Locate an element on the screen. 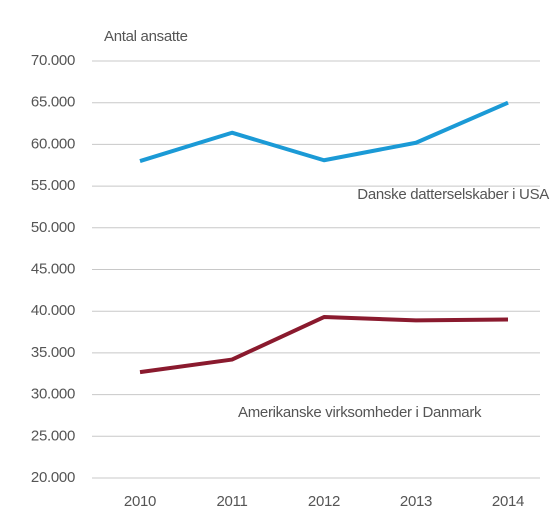 This screenshot has width=554, height=512. x-tick-label: 2013 is located at coordinates (416, 501).